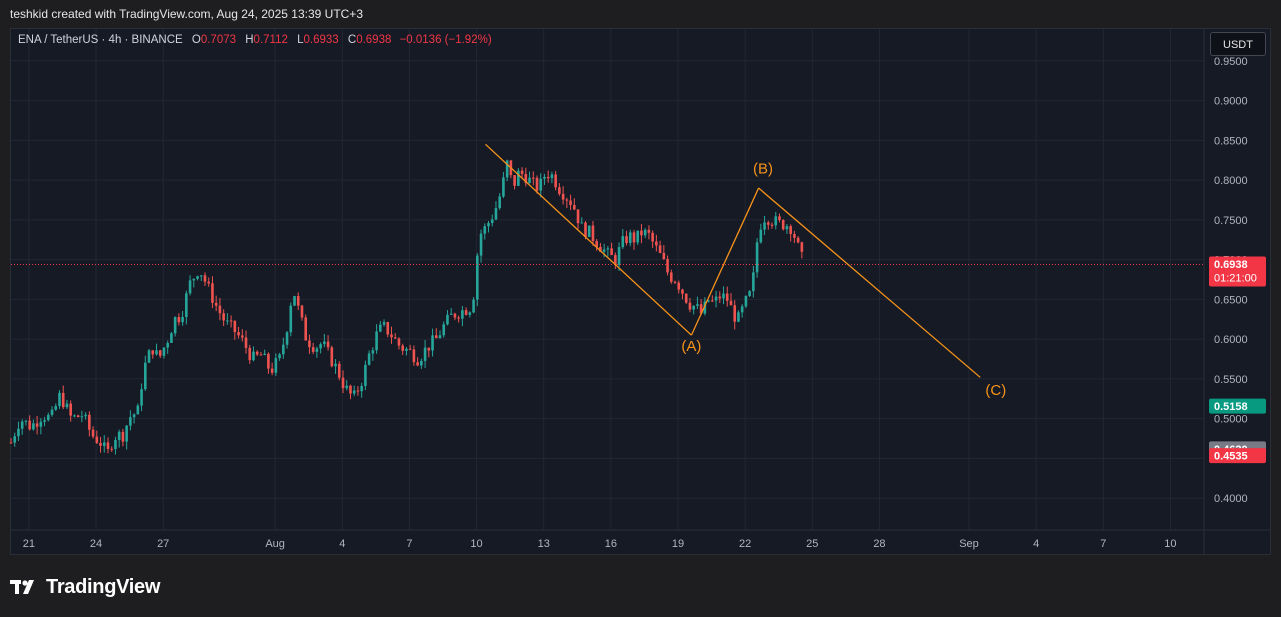 The image size is (1281, 617). I want to click on x-tick-label: Aug, so click(275, 544).